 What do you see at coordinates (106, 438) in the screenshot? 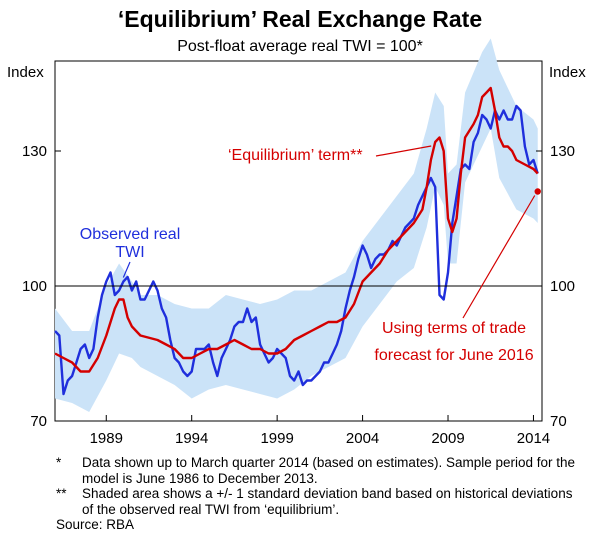
I see `x-tick-label: 1989` at bounding box center [106, 438].